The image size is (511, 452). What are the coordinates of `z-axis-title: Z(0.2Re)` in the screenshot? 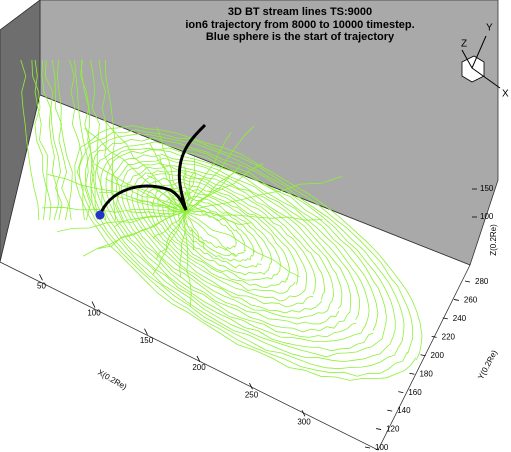 It's located at (493, 240).